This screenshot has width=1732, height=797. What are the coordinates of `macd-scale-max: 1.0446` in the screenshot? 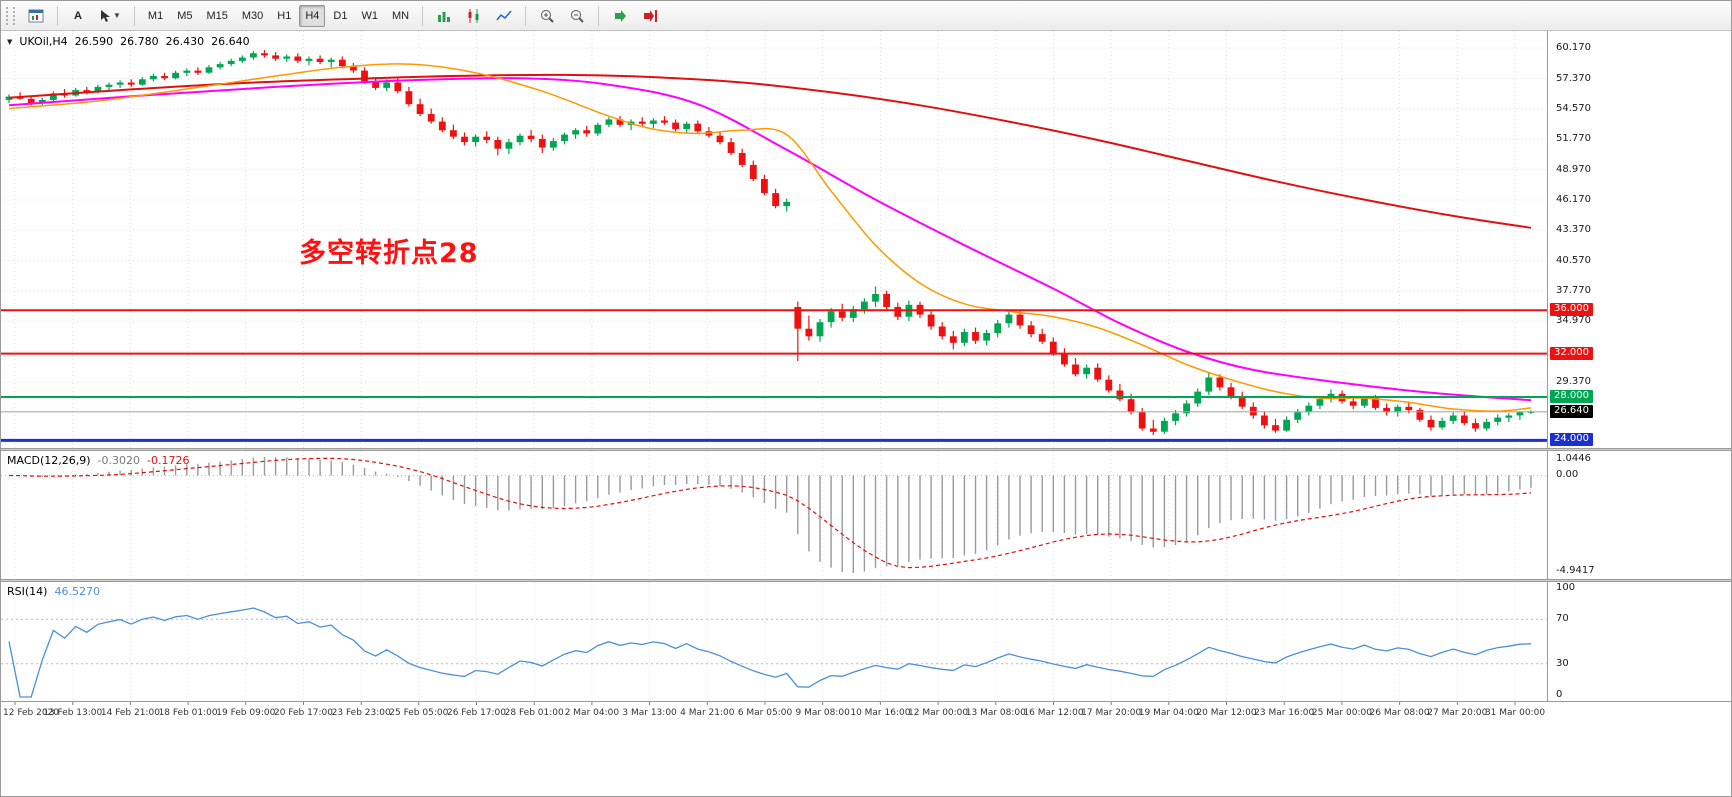 It's located at (1573, 458).